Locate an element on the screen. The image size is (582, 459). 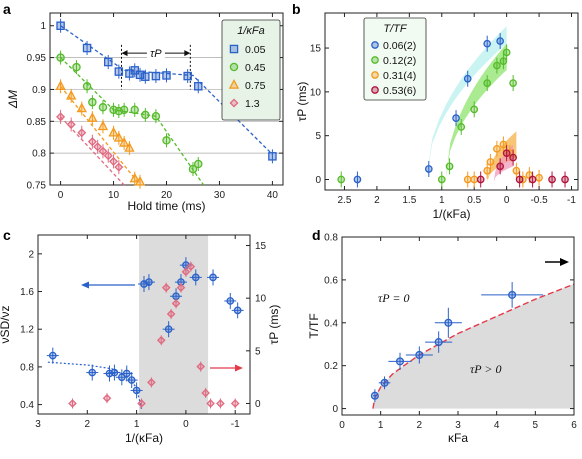
panel-b-xlabel: 1/(κFa) is located at coordinates (451, 214).